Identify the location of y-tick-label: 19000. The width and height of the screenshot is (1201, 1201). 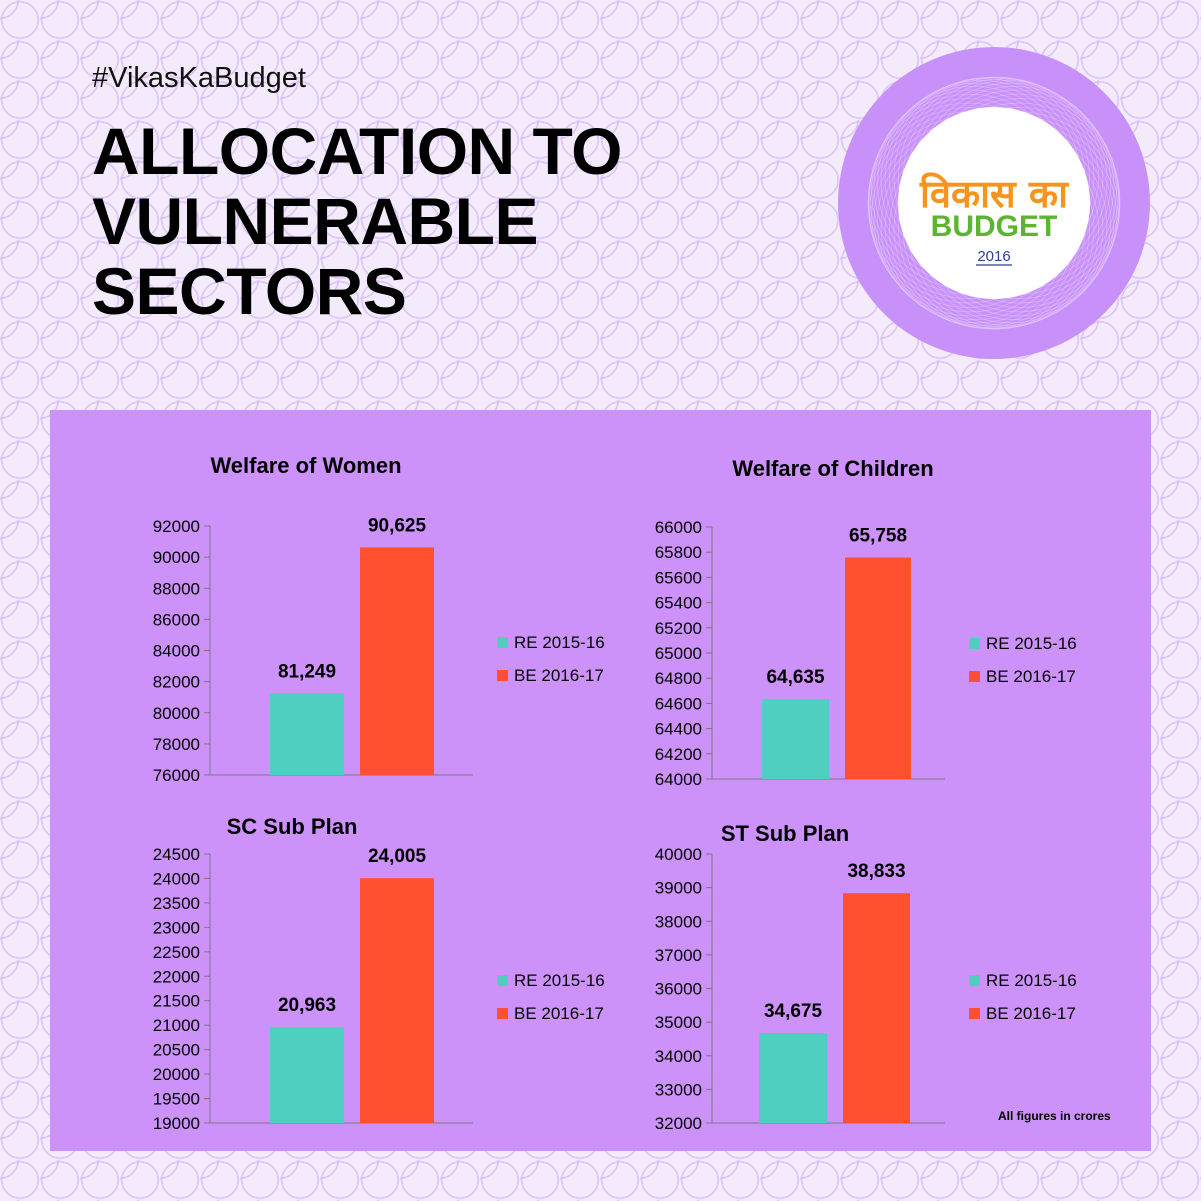
(176, 1123).